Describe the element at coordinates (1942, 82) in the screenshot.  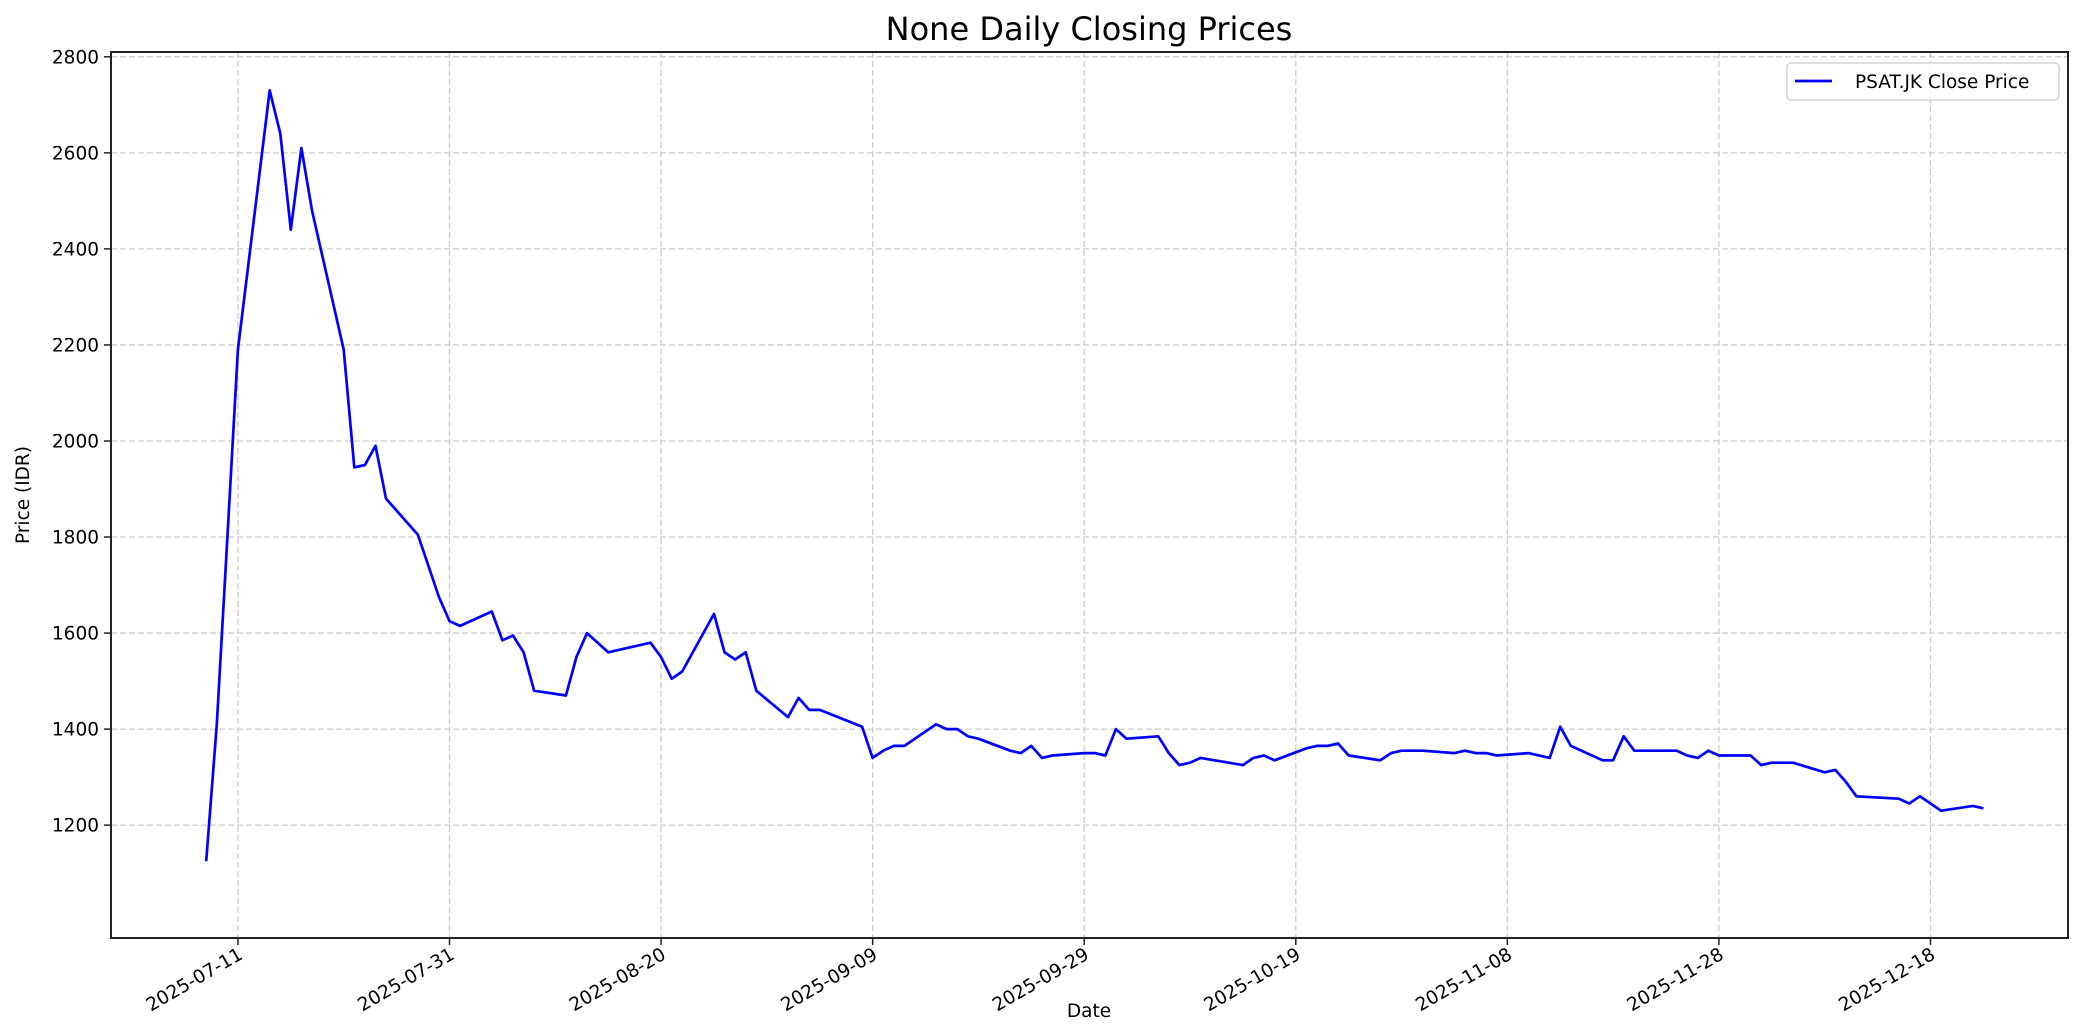
I see `legend-label: PSAT.JK Close Price` at that location.